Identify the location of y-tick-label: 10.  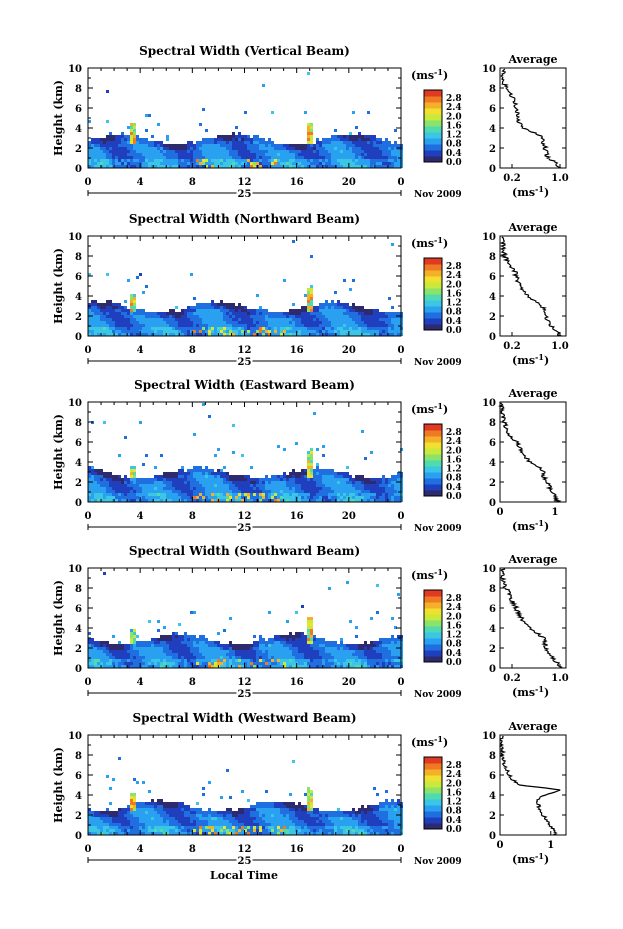
(75, 237).